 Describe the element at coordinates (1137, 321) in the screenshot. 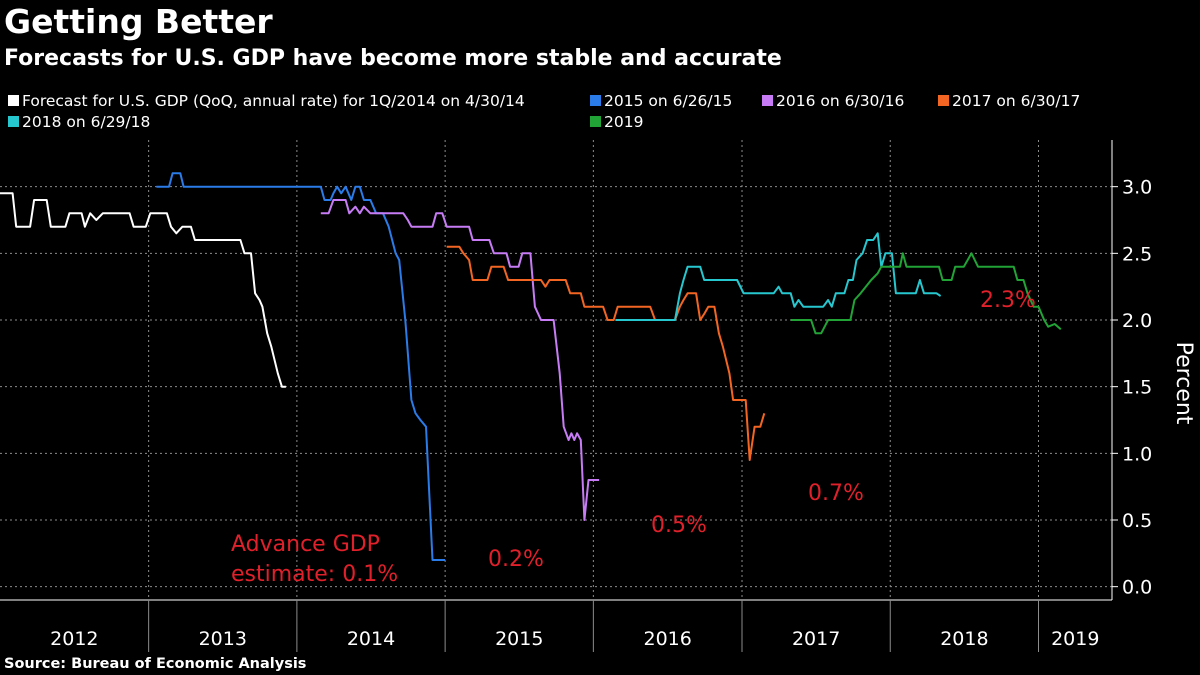

I see `y-tick-label: 2.0` at that location.